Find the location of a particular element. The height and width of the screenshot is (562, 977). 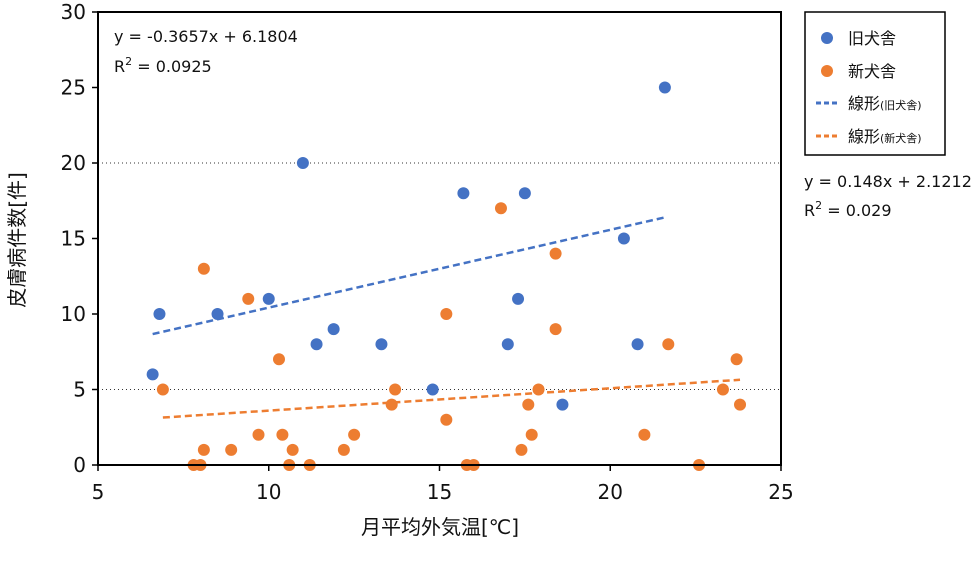

trendline-old-kennel is located at coordinates (409, 276).